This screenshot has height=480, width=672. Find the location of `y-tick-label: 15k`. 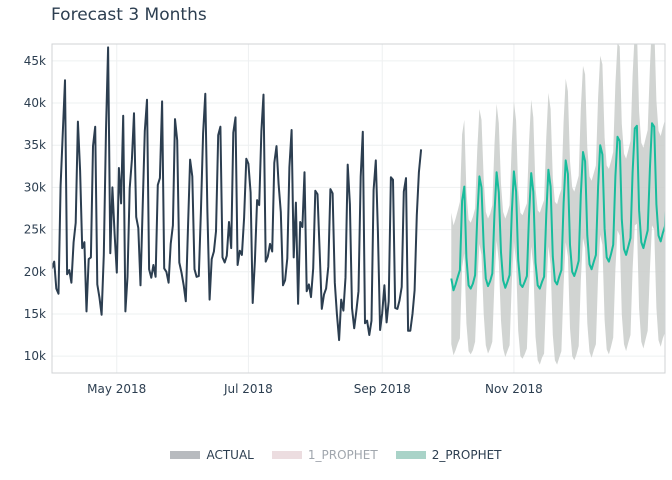

y-tick-label: 15k is located at coordinates (35, 314).